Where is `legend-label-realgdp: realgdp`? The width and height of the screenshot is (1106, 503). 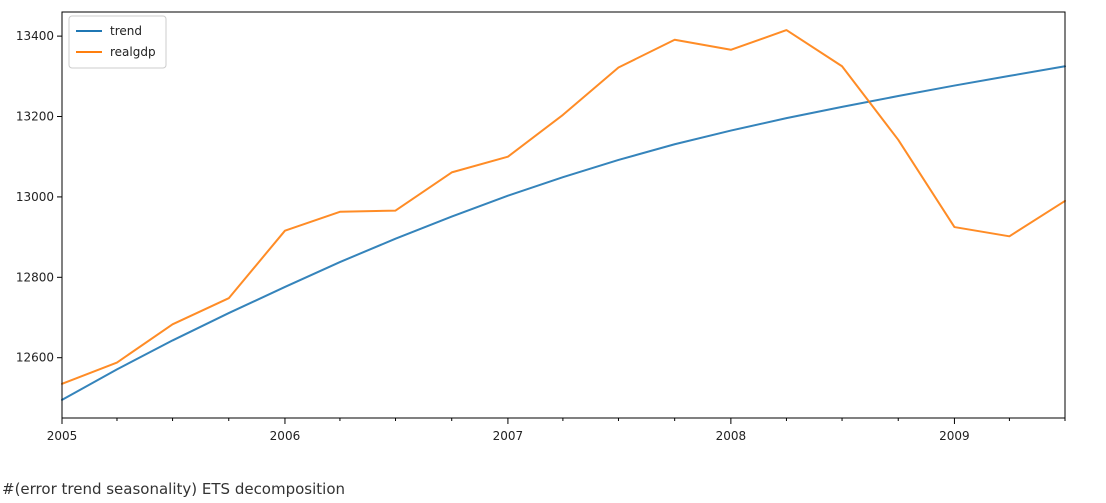
legend-label-realgdp: realgdp is located at coordinates (133, 52).